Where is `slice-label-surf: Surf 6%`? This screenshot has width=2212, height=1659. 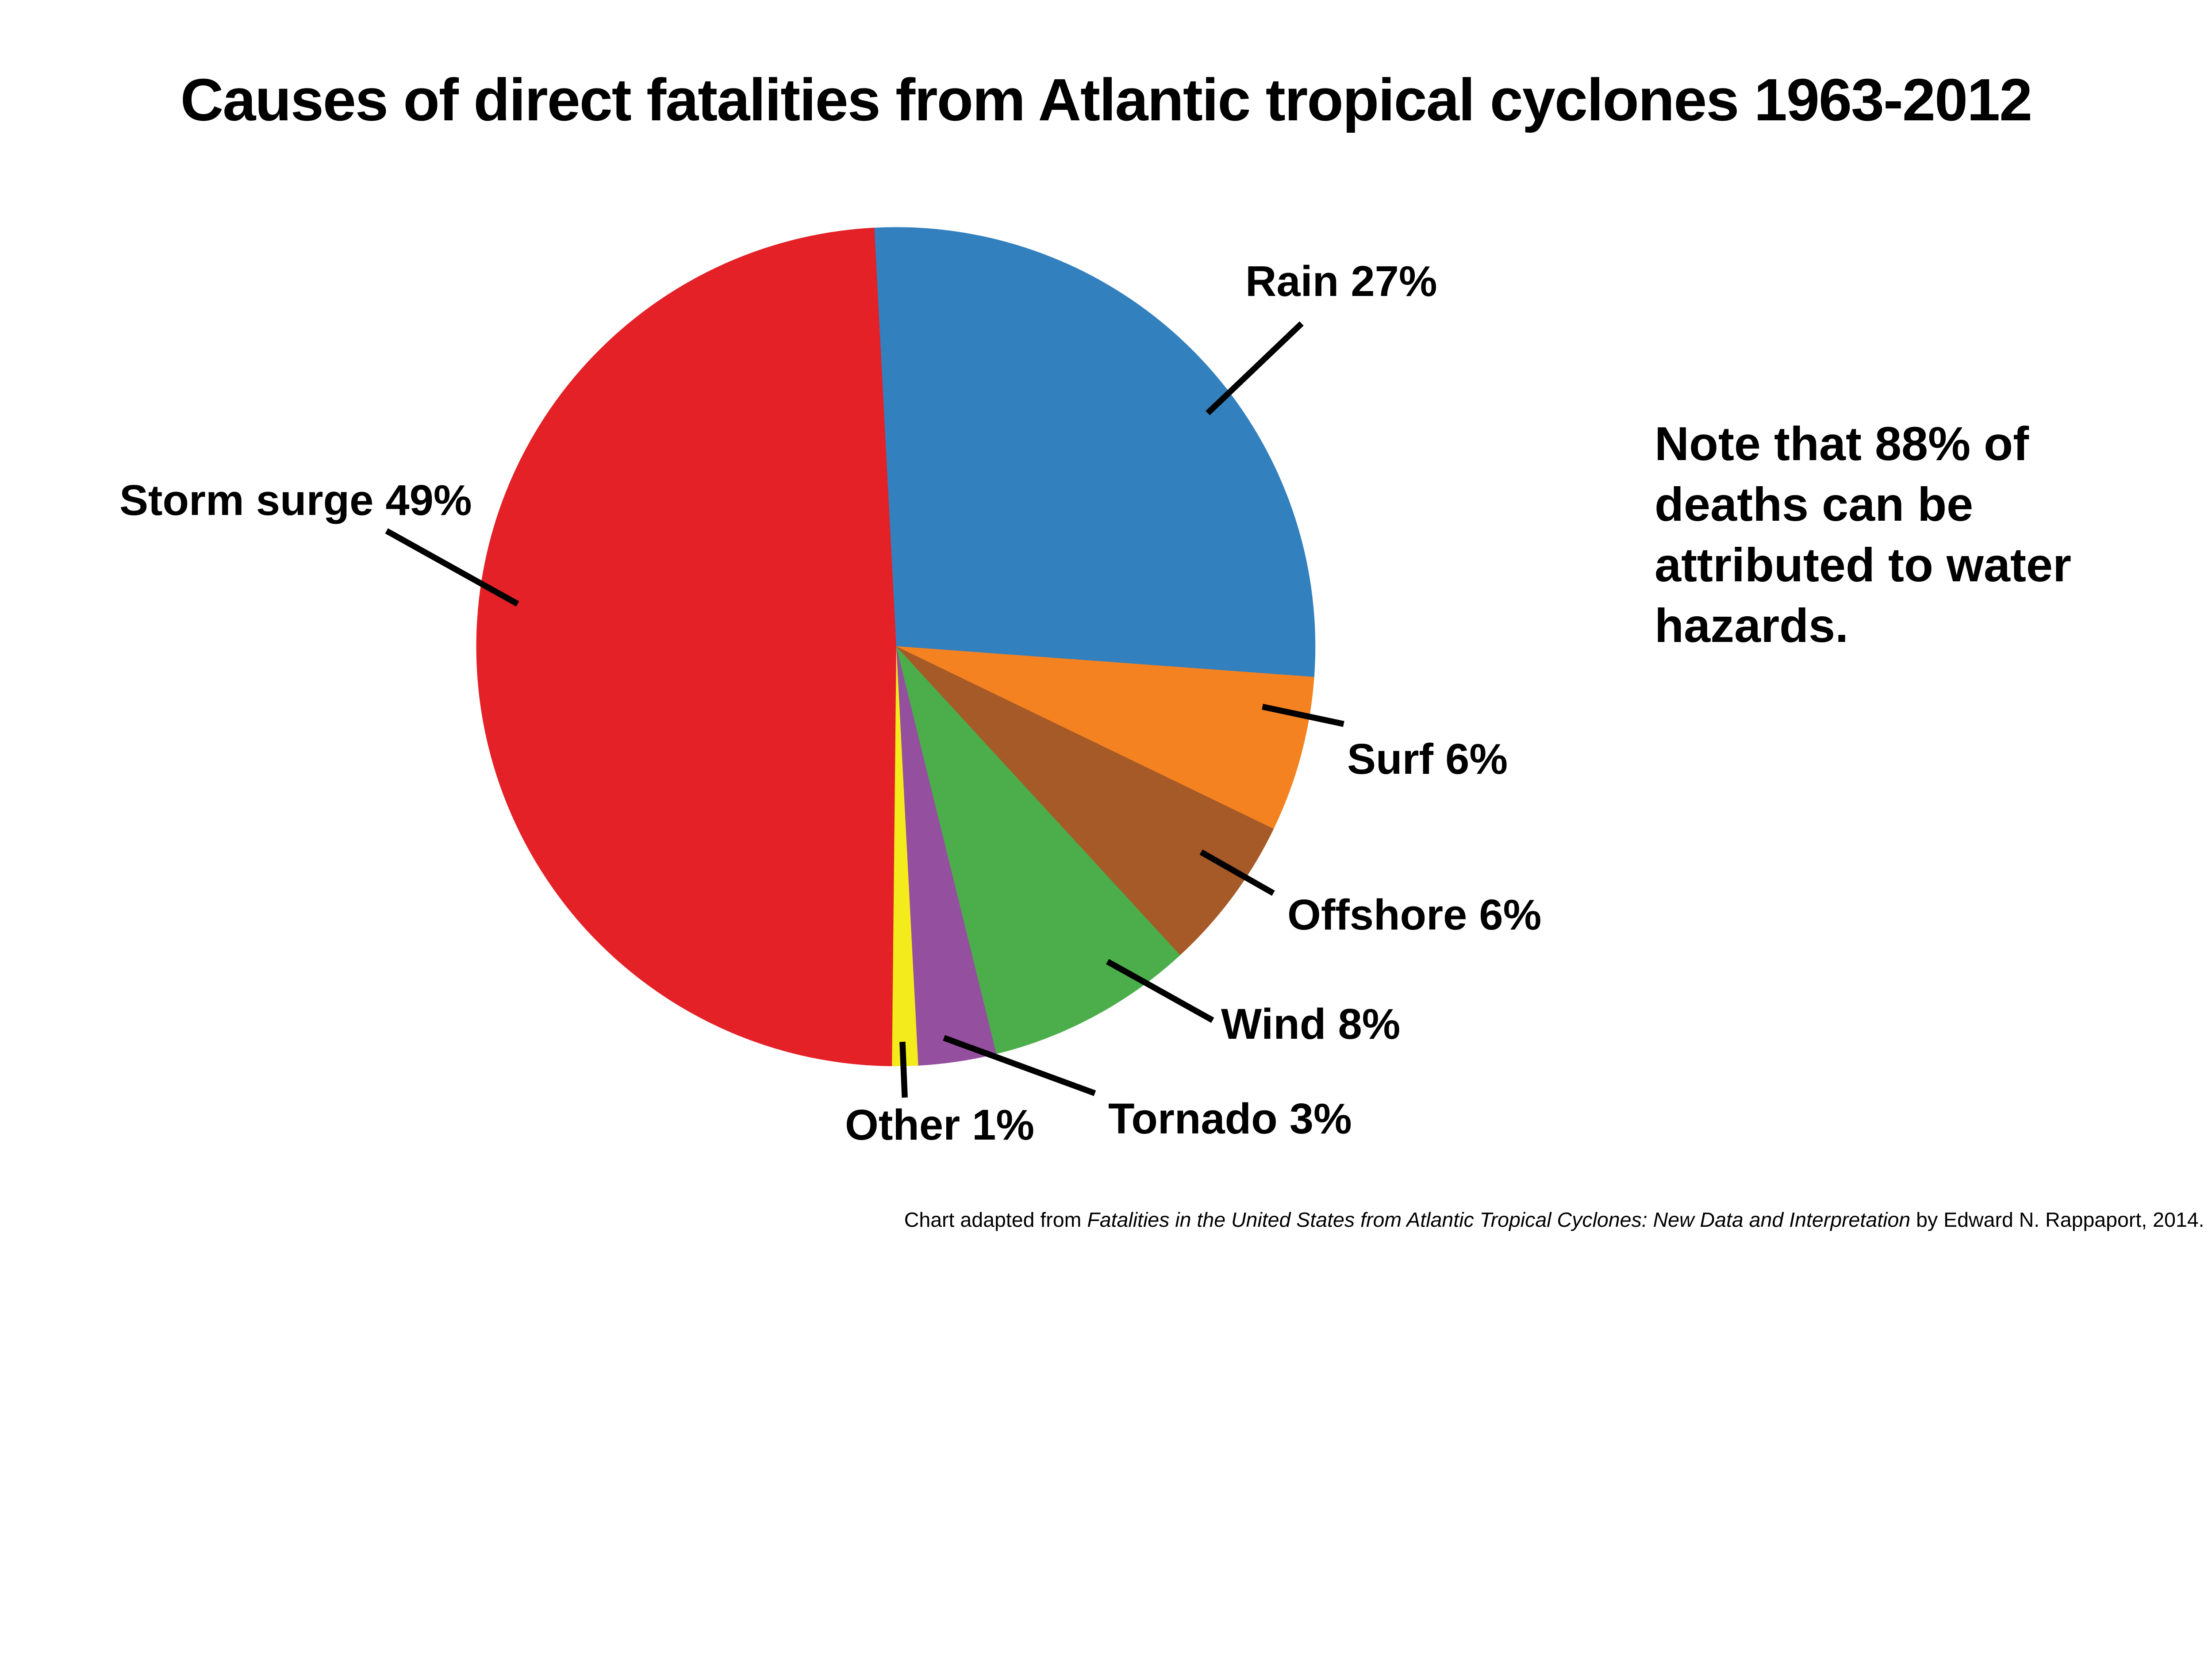 slice-label-surf: Surf 6% is located at coordinates (1427, 759).